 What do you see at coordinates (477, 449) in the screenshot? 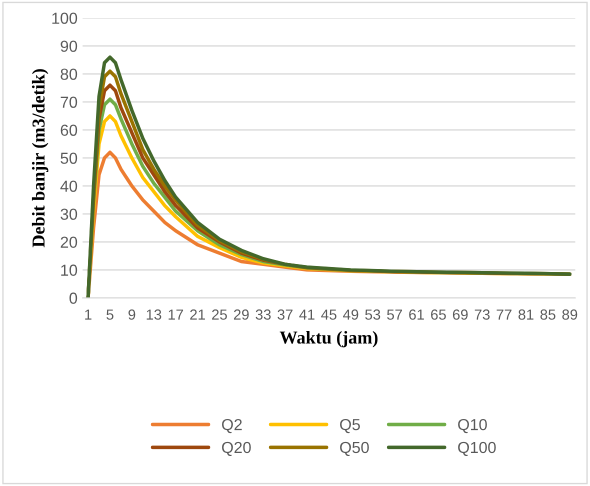
I see `legend-label: Q100` at bounding box center [477, 449].